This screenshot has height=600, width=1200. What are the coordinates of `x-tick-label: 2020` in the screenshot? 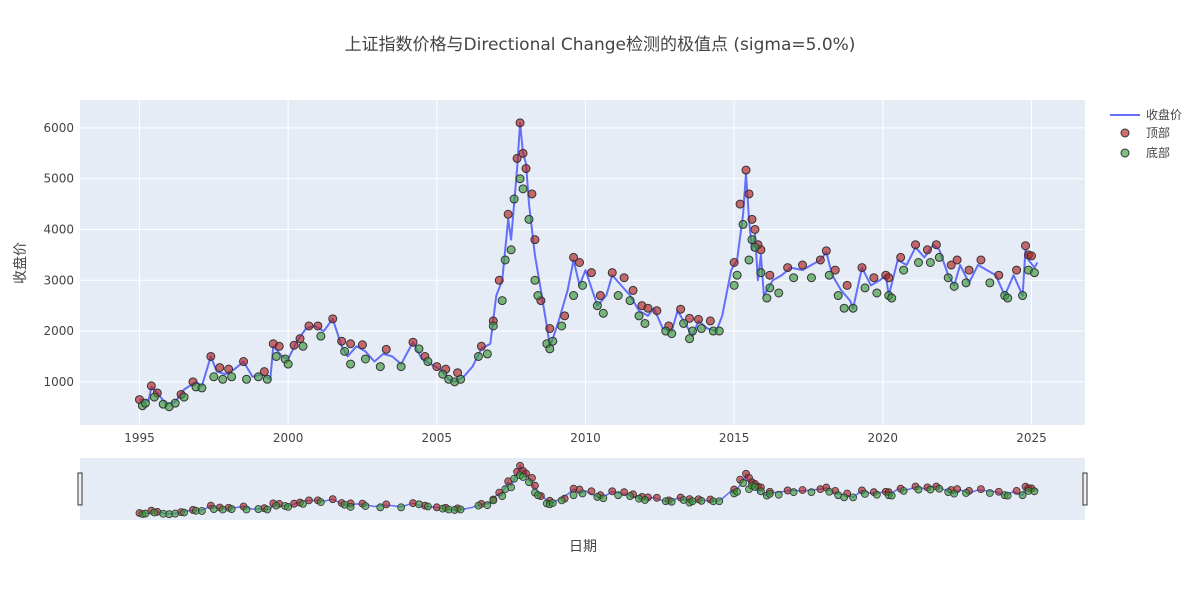 It's located at (883, 438).